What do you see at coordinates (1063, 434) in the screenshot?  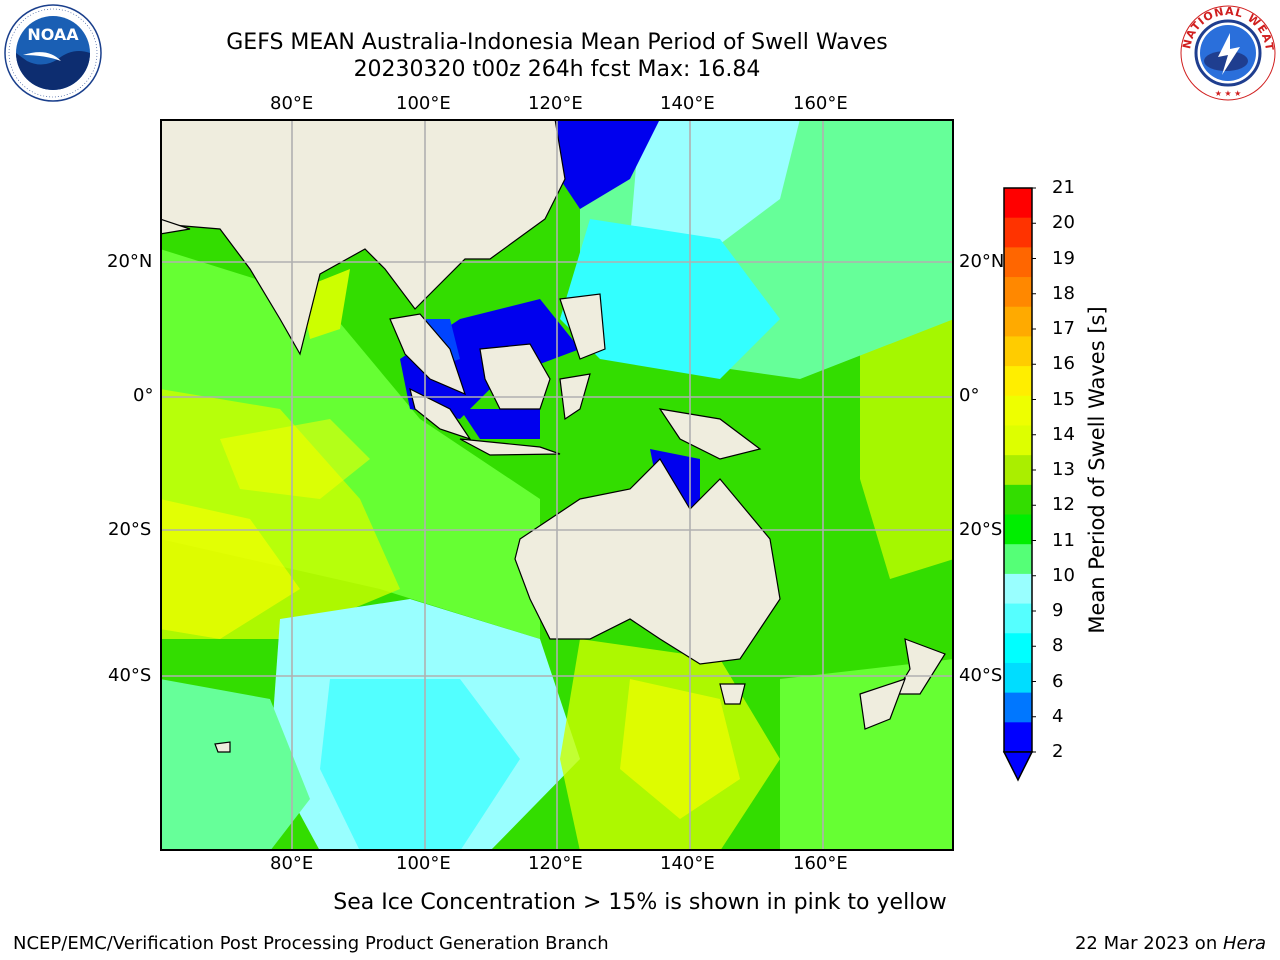 I see `colorbar-tick-label: 14` at bounding box center [1063, 434].